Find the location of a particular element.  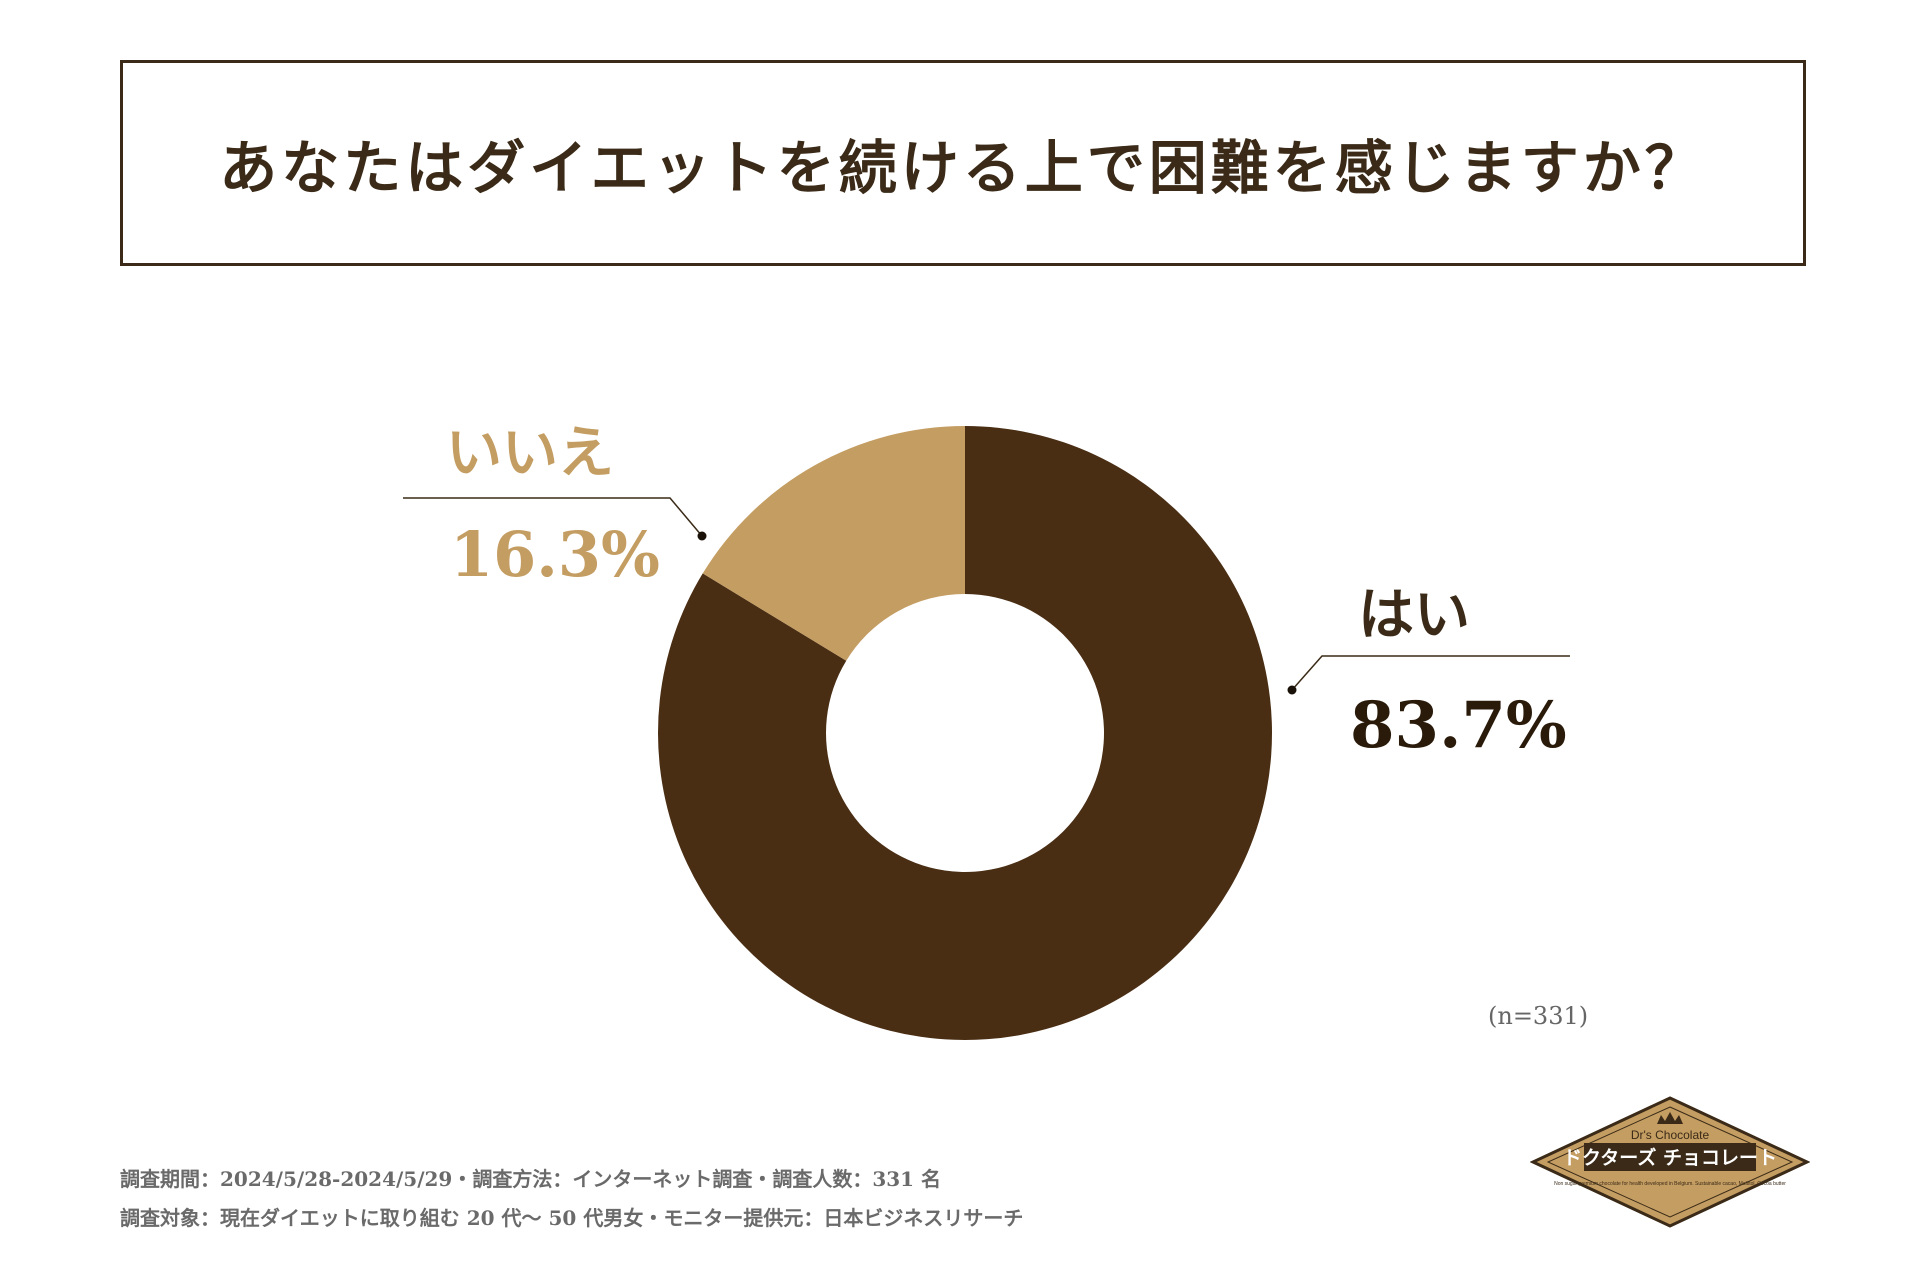

leader-line-hai is located at coordinates (1430, 673).